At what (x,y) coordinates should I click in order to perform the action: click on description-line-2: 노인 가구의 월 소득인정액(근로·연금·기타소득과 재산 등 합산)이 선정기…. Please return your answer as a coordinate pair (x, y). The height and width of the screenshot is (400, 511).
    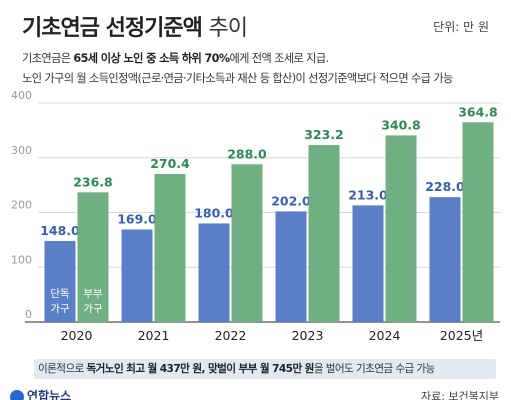
    Looking at the image, I should click on (237, 78).